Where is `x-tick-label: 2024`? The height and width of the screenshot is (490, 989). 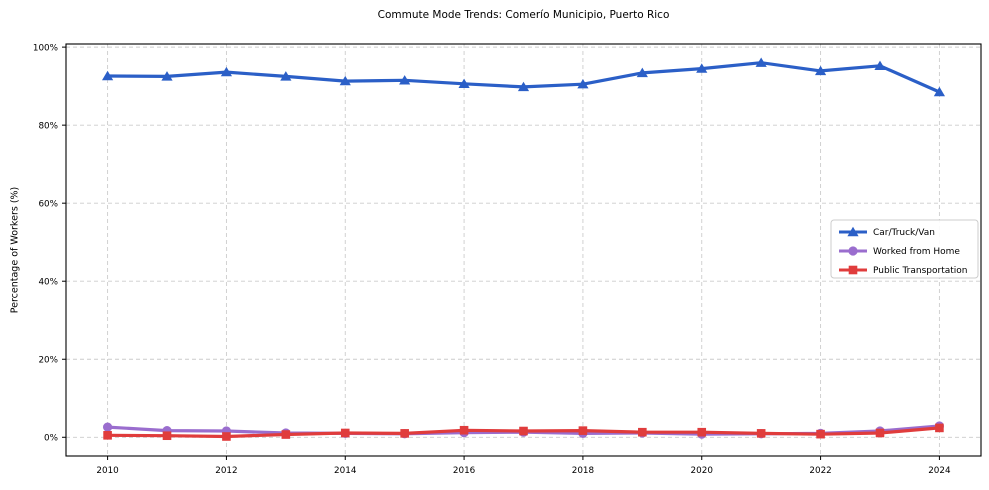
x-tick-label: 2024 is located at coordinates (939, 471).